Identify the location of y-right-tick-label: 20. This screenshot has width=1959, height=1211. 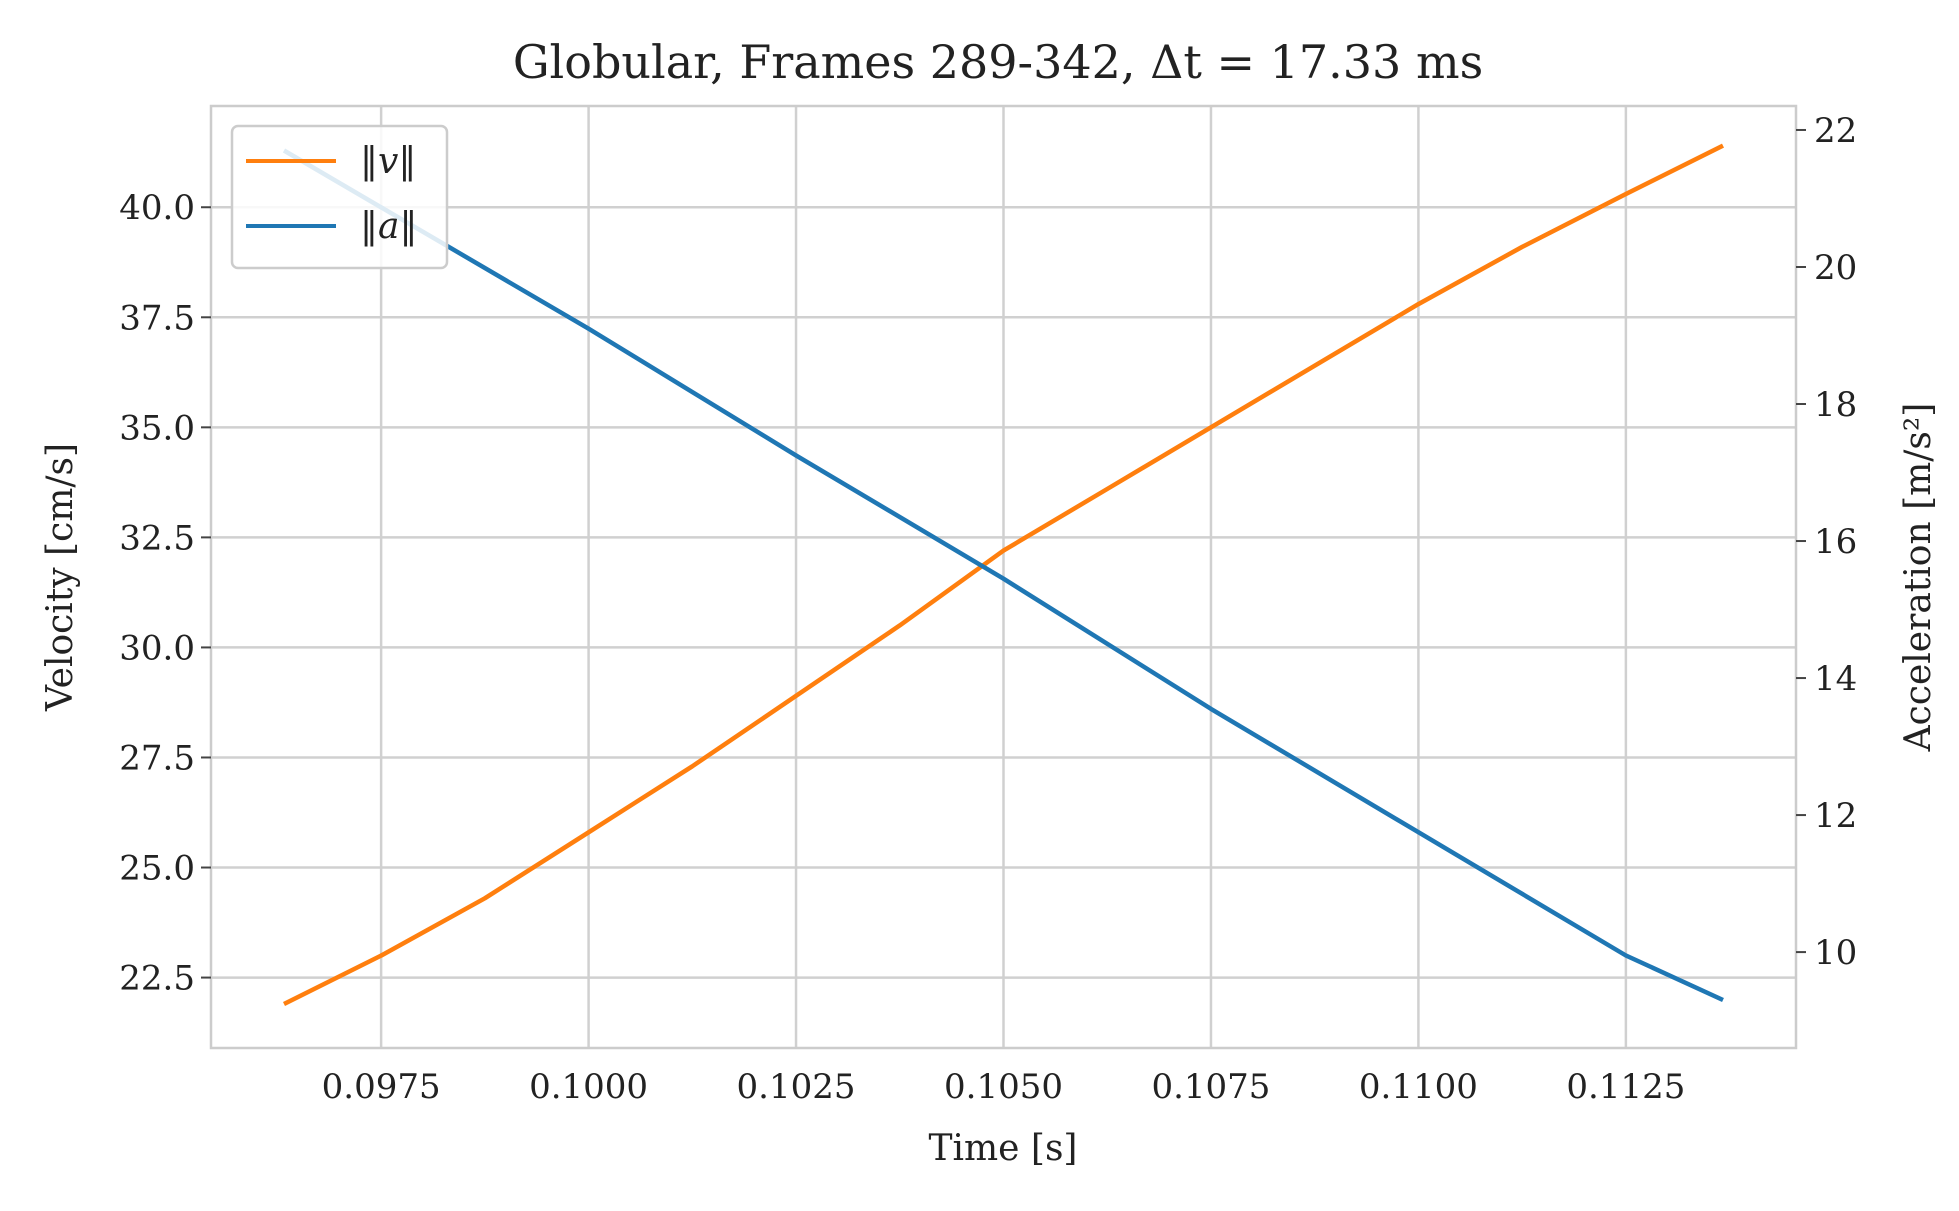
(1835, 268).